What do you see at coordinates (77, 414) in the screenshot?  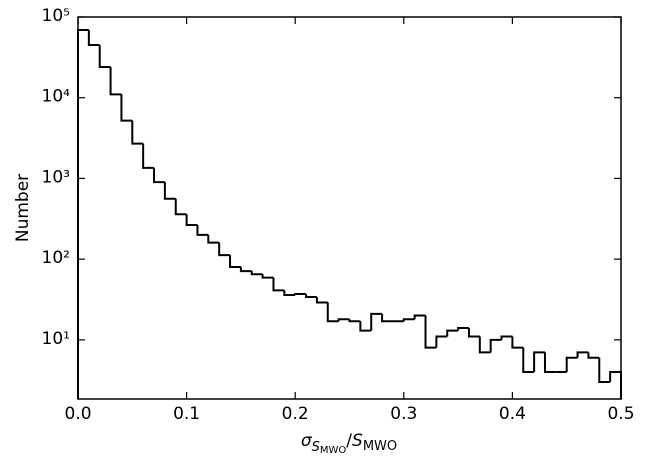 I see `x-tick-label: 0.0` at bounding box center [77, 414].